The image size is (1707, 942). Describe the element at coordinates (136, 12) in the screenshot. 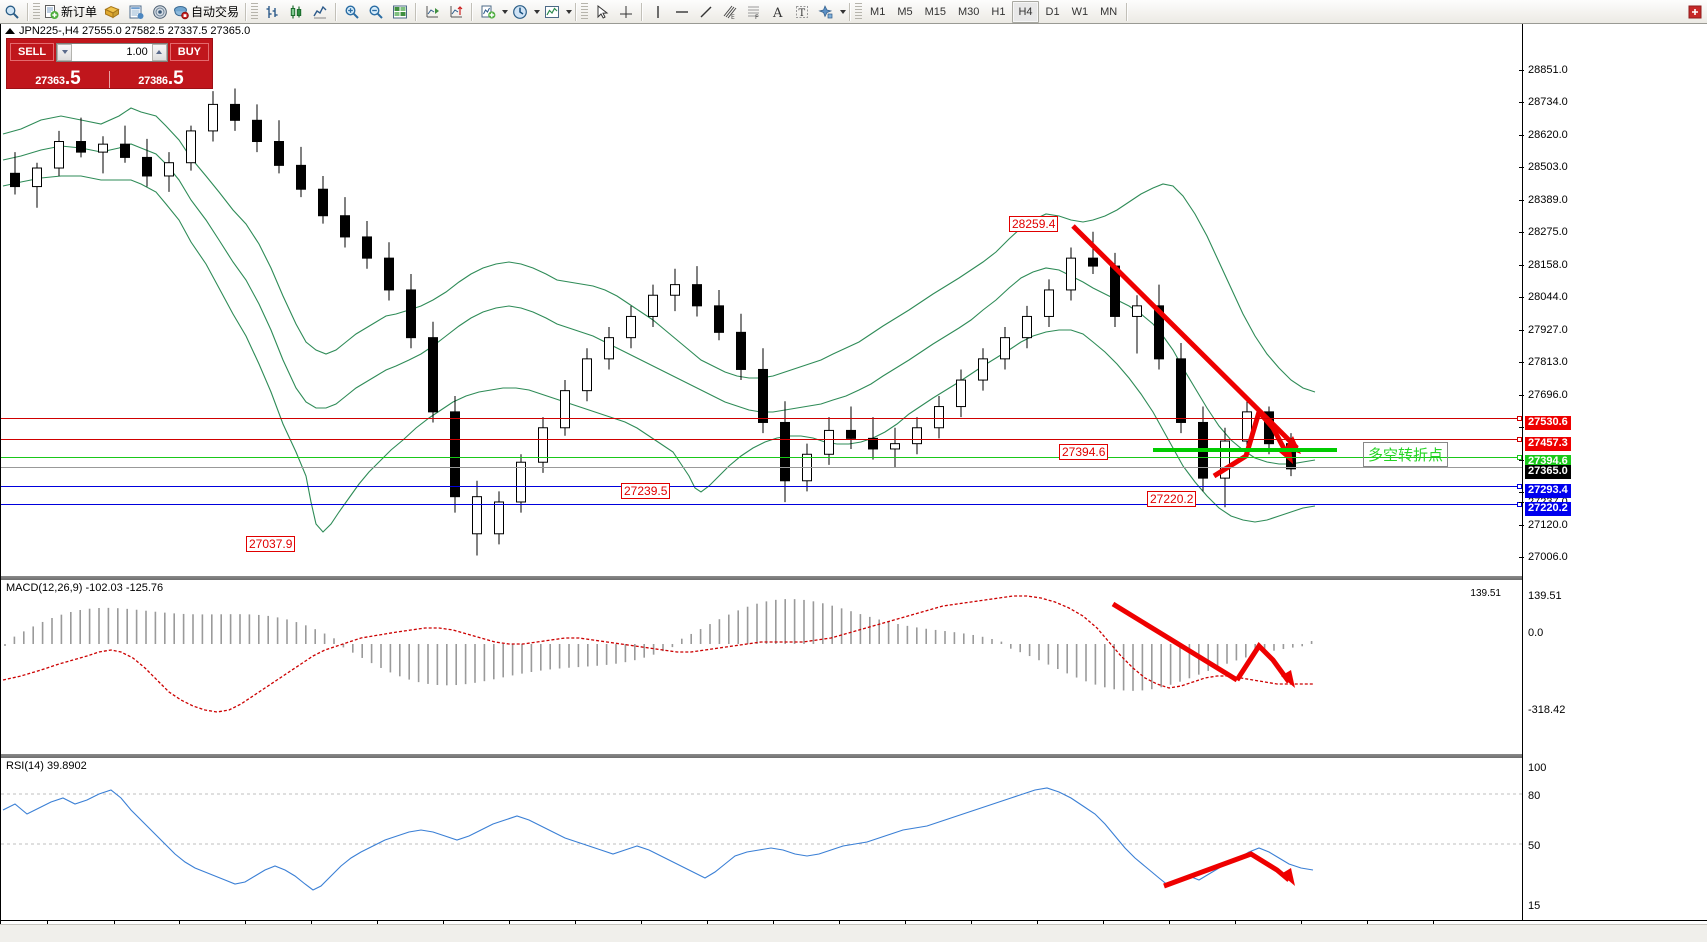

I see `navigator-icon` at that location.